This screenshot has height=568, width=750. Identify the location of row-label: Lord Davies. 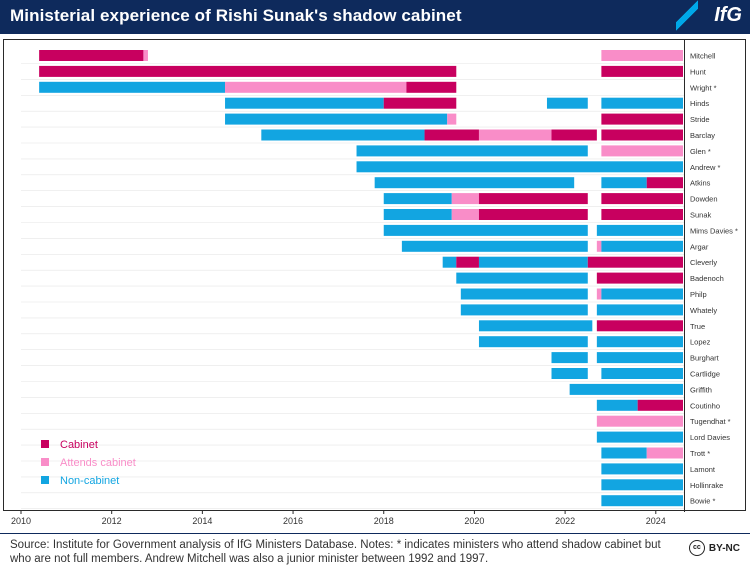
(710, 437).